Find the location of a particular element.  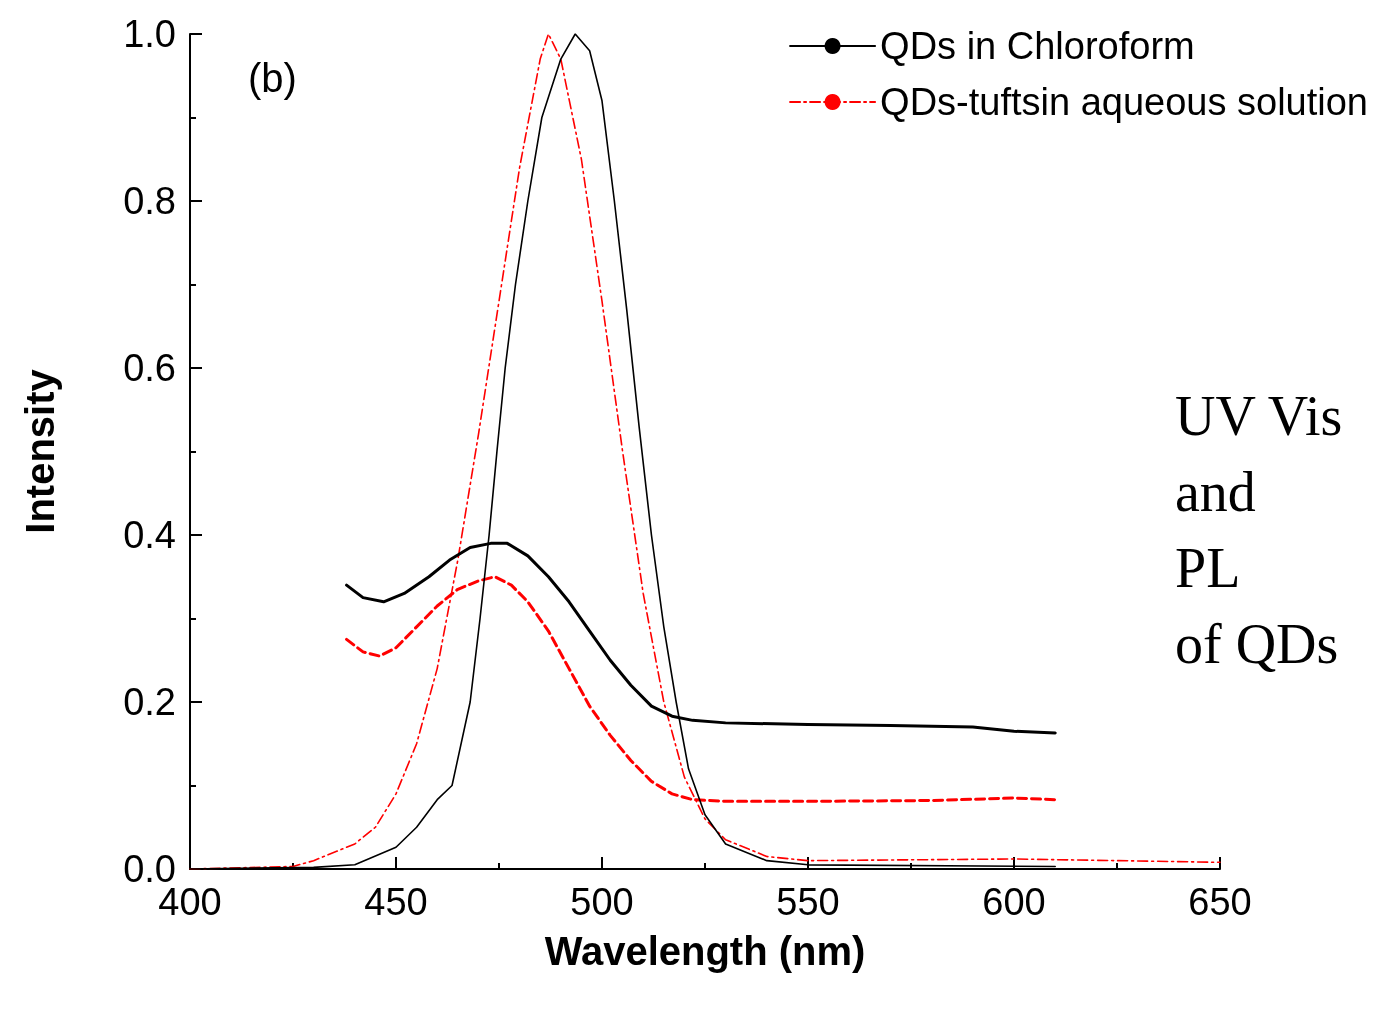

line-series is located at coordinates (701, 689).